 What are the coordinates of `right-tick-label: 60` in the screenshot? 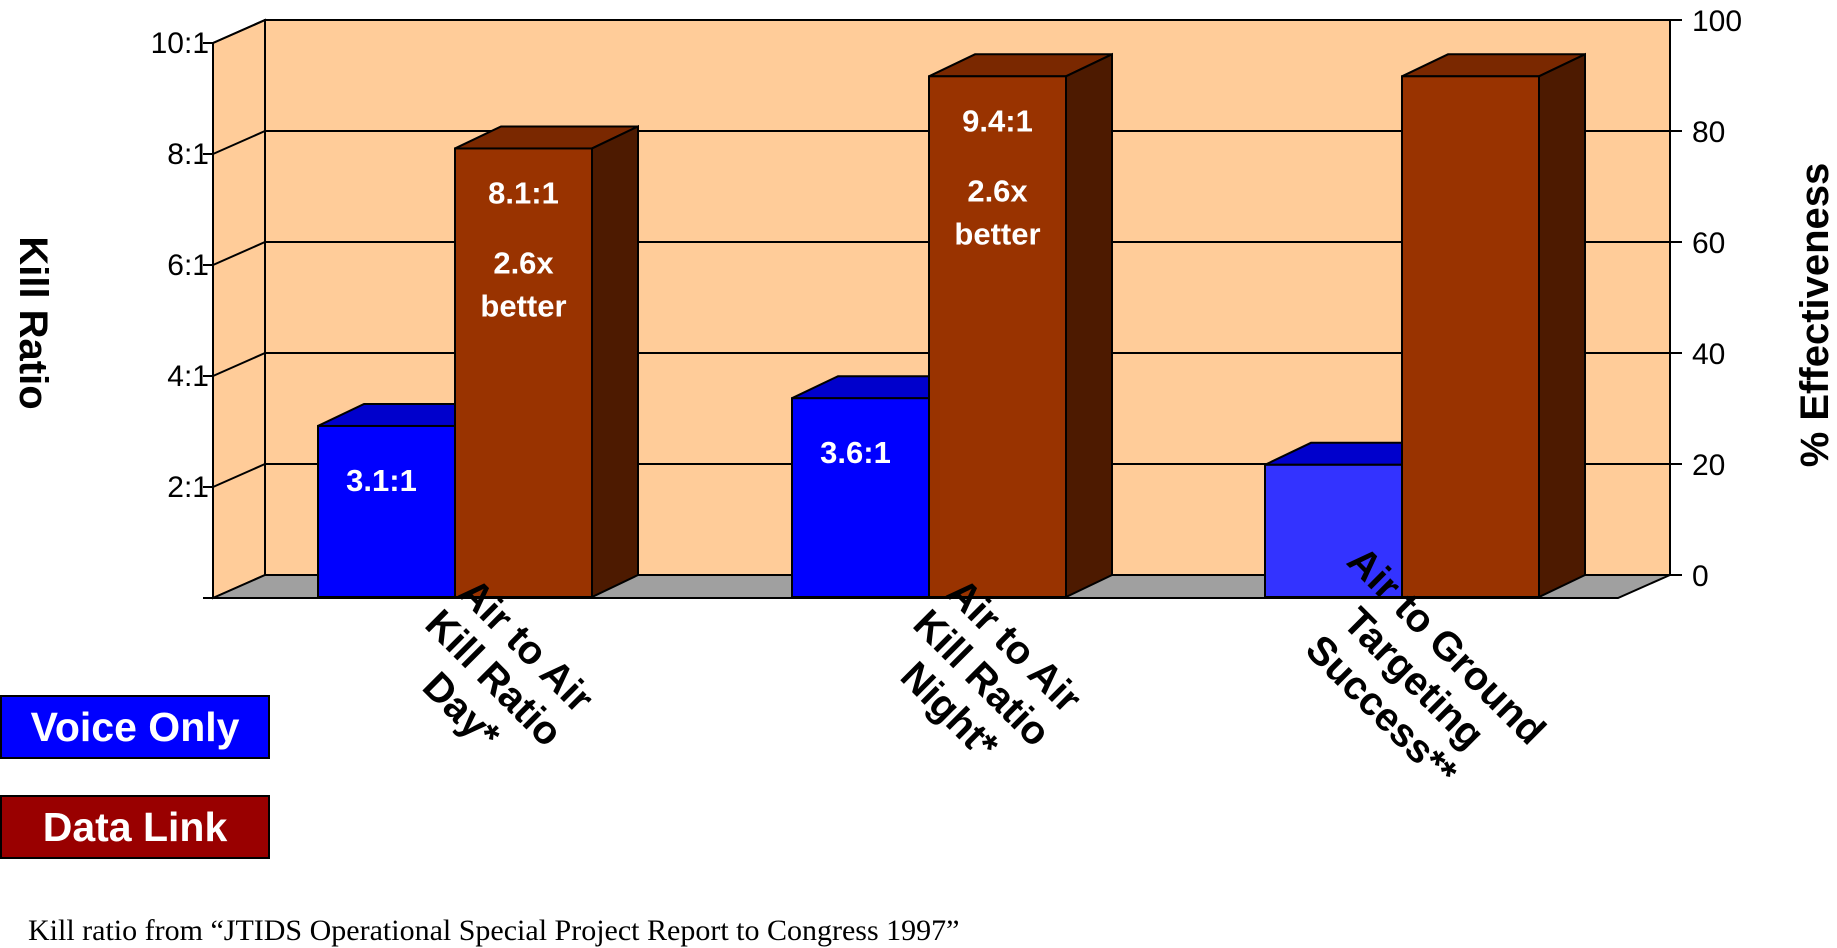 It's located at (1708, 243).